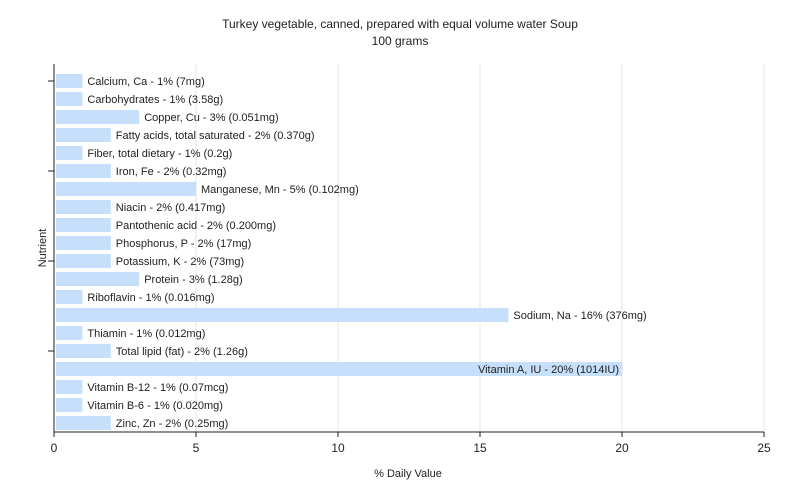 This screenshot has width=800, height=500. What do you see at coordinates (280, 190) in the screenshot?
I see `bar-label-6: Manganese, Mn - 5% (0.102mg)` at bounding box center [280, 190].